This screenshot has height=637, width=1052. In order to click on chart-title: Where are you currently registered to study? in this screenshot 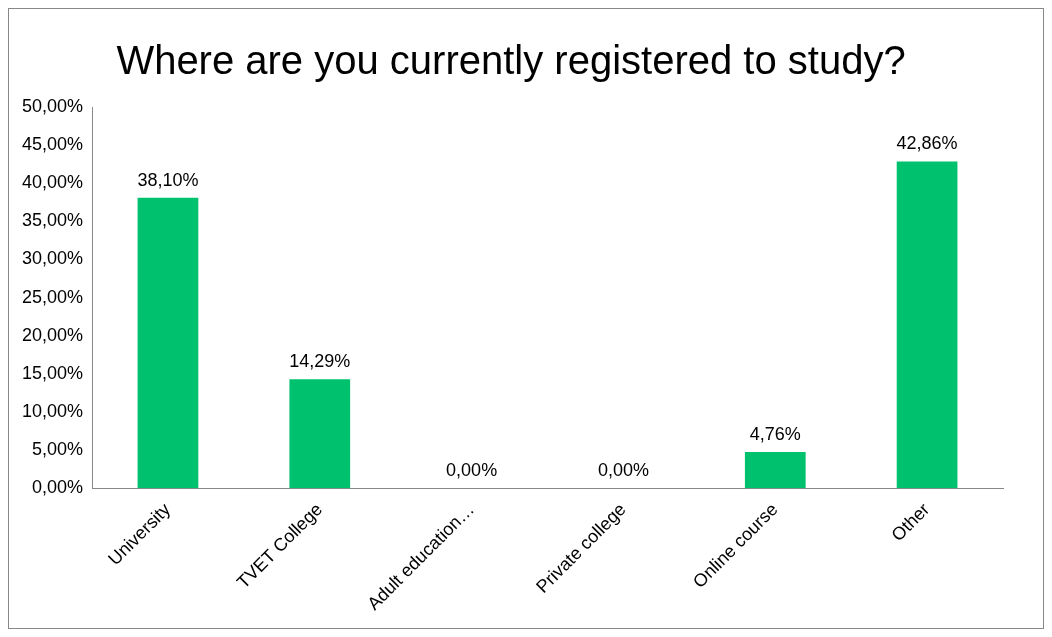, I will do `click(511, 60)`.